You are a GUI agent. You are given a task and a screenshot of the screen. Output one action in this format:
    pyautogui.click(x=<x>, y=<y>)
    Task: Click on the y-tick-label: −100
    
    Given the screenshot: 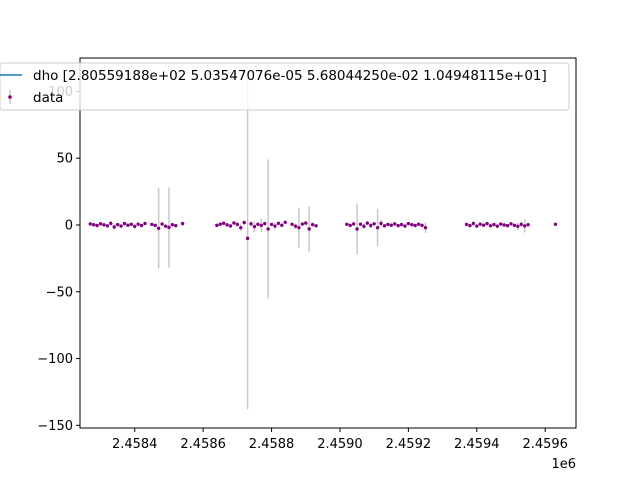 What is the action you would take?
    pyautogui.click(x=55, y=359)
    